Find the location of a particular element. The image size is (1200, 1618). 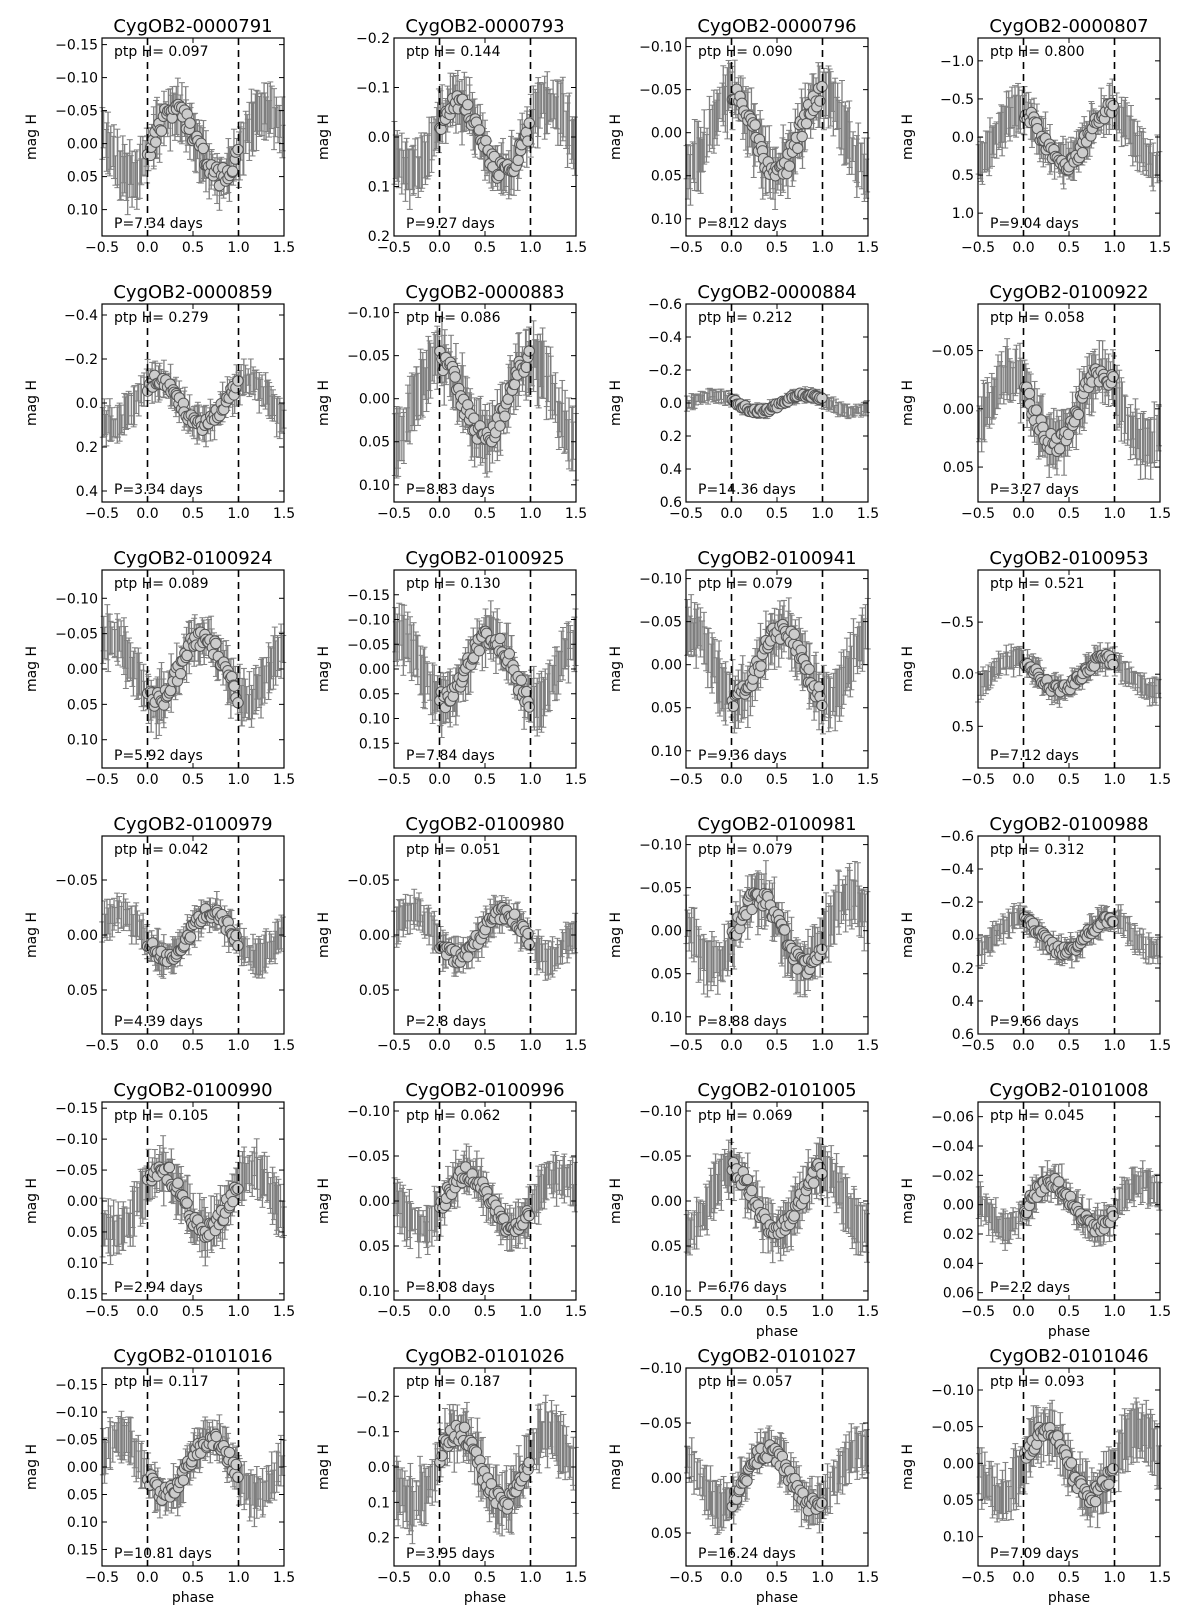

y-tick-label: 0.1 is located at coordinates (379, 188).